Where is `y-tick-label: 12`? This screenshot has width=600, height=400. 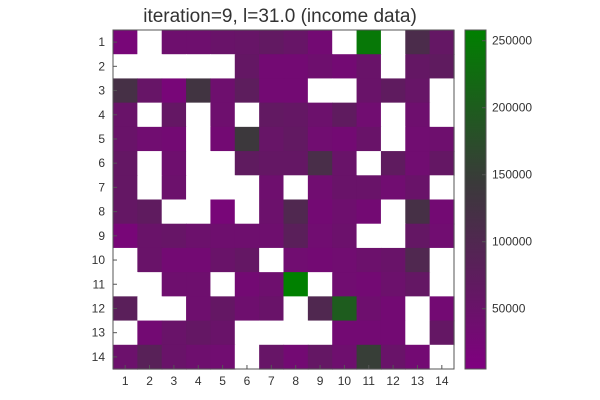 y-tick-label: 12 is located at coordinates (99, 308).